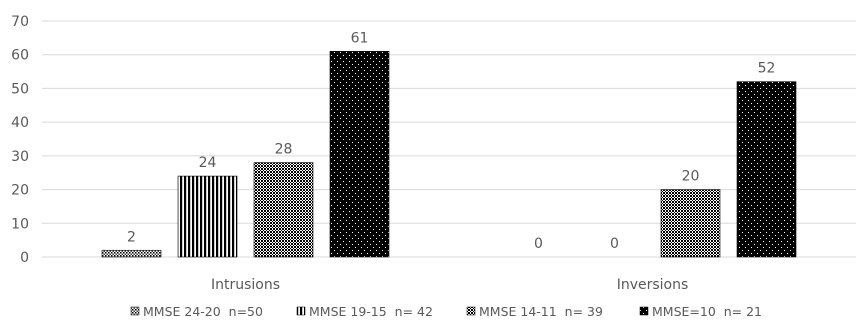 Image resolution: width=867 pixels, height=328 pixels. What do you see at coordinates (24, 258) in the screenshot?
I see `y-tick-label-0: 0` at bounding box center [24, 258].